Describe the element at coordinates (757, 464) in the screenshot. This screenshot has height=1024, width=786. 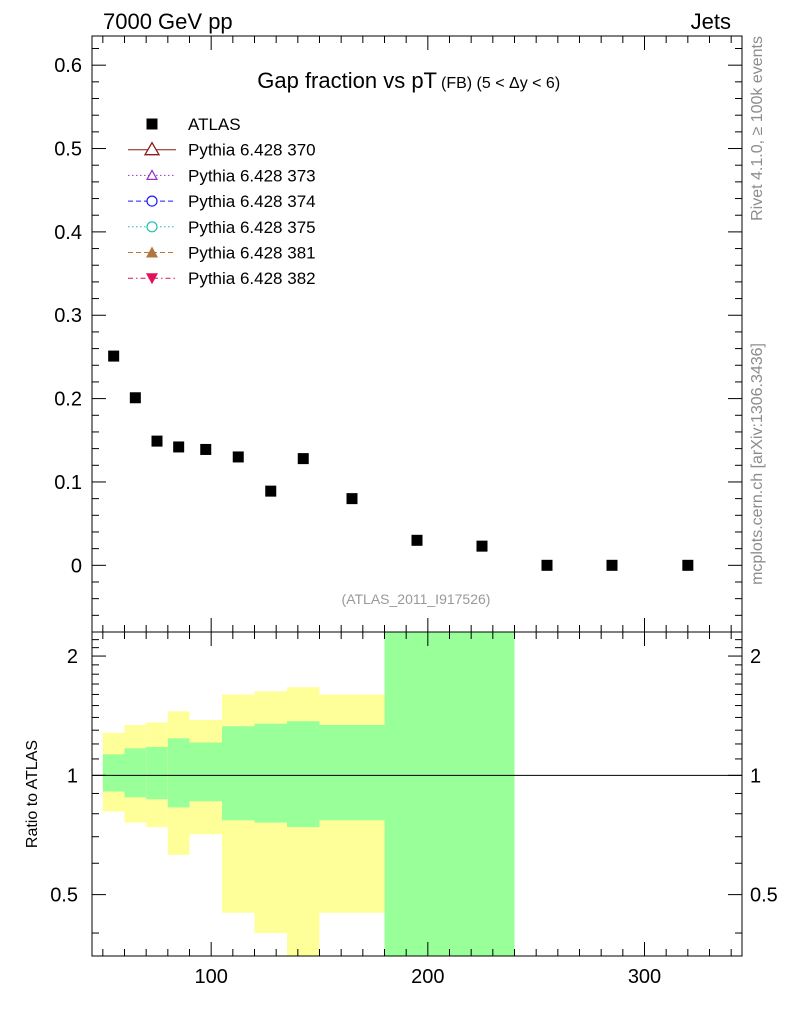
I see `mcplots-label: mcplots.cern.ch [arXiv:1306.3436]` at that location.